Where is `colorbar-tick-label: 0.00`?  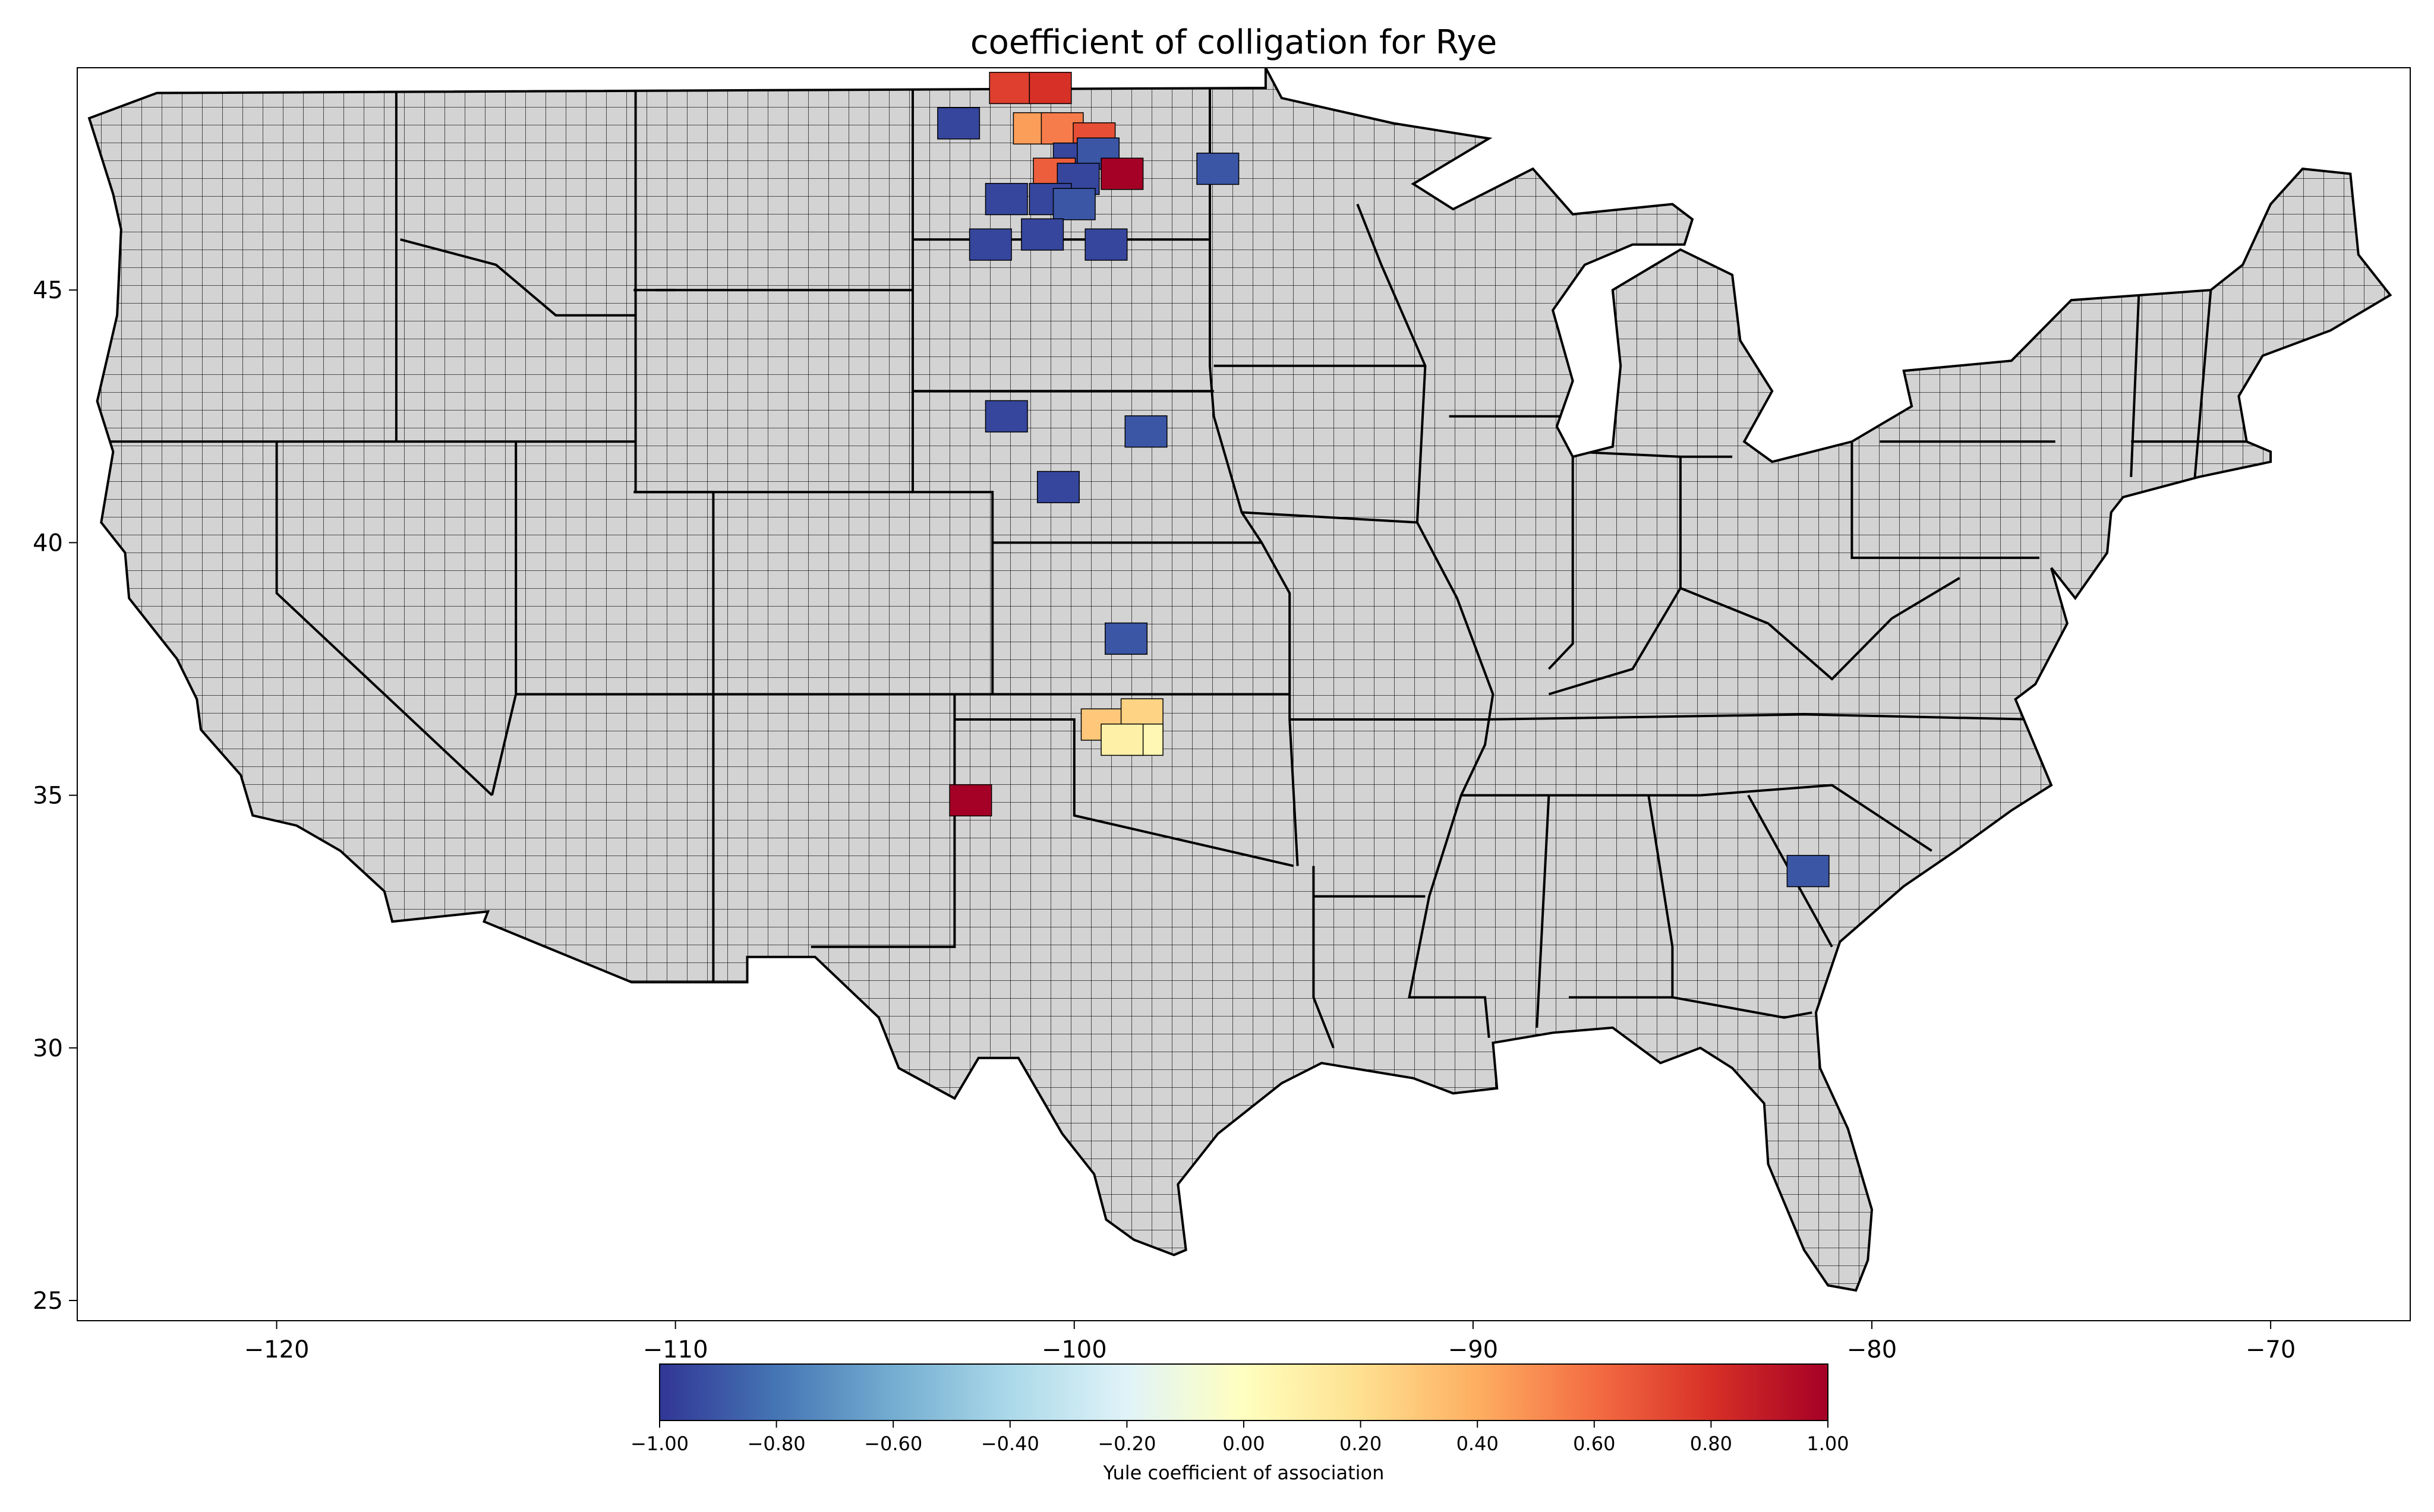
colorbar-tick-label: 0.00 is located at coordinates (1243, 1443).